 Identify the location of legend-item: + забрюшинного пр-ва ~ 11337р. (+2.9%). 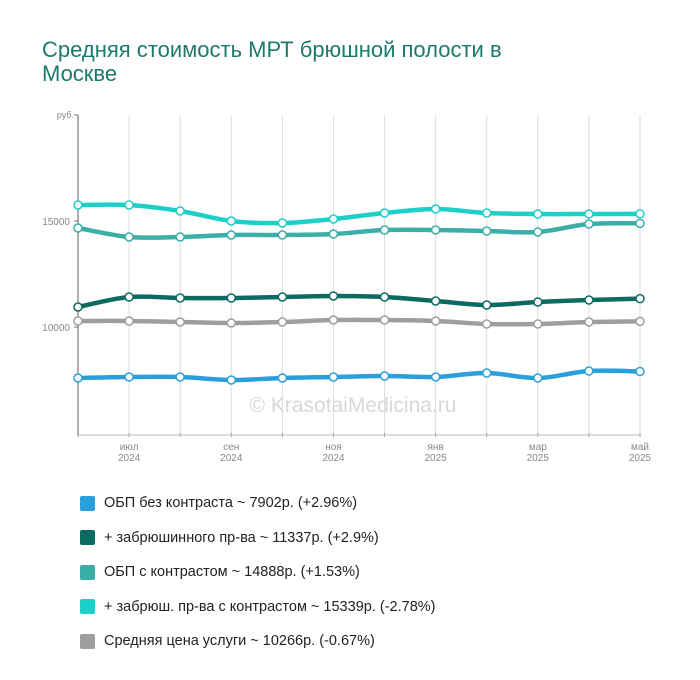
(257, 538).